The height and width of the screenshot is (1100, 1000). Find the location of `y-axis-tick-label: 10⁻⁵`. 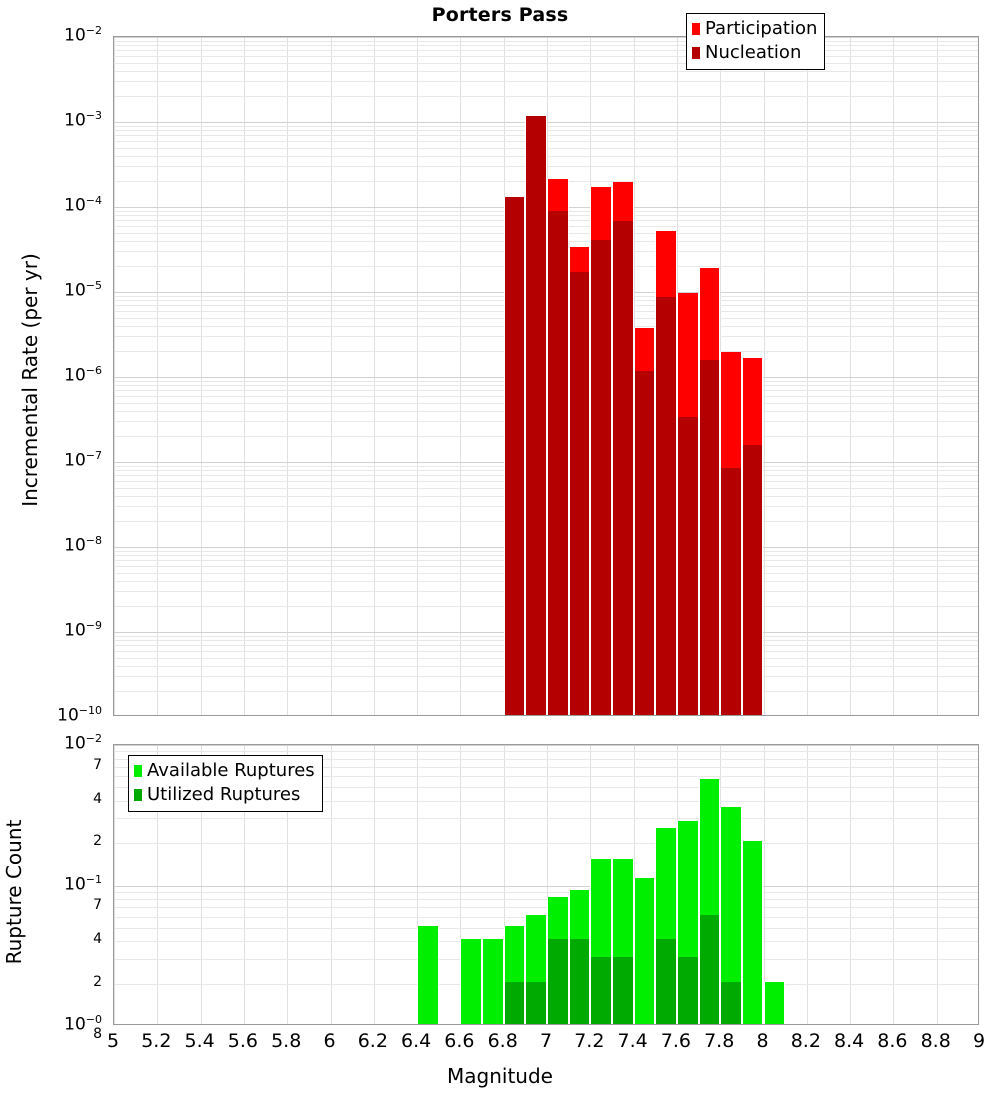

y-axis-tick-label: 10⁻⁵ is located at coordinates (83, 290).